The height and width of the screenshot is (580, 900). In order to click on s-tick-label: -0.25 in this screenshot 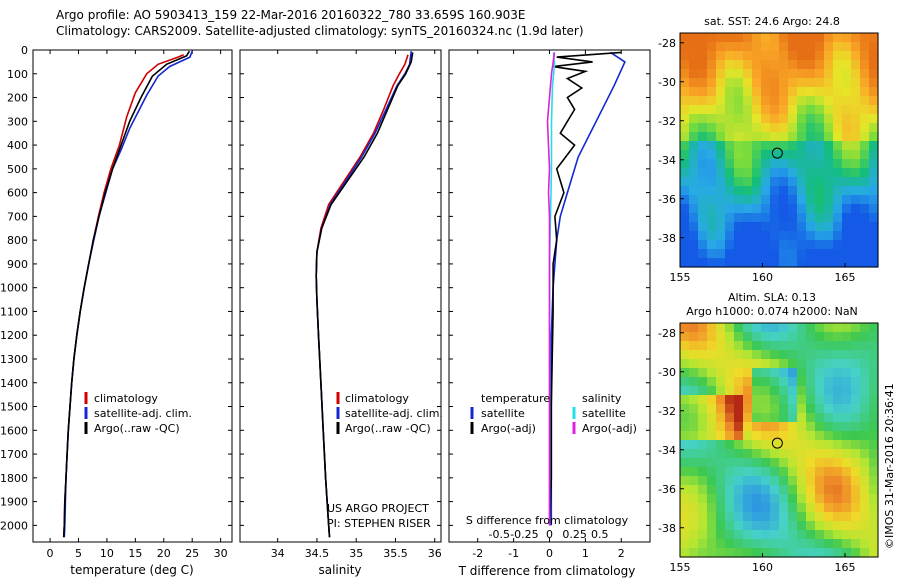, I will do `click(524, 534)`.